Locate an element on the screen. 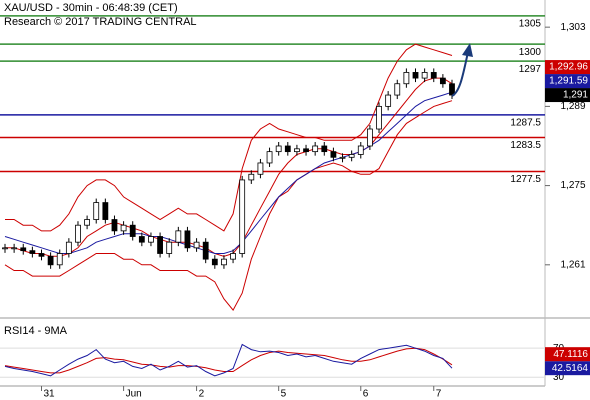 The image size is (590, 400). value-box-label: 47.1116 is located at coordinates (570, 354).